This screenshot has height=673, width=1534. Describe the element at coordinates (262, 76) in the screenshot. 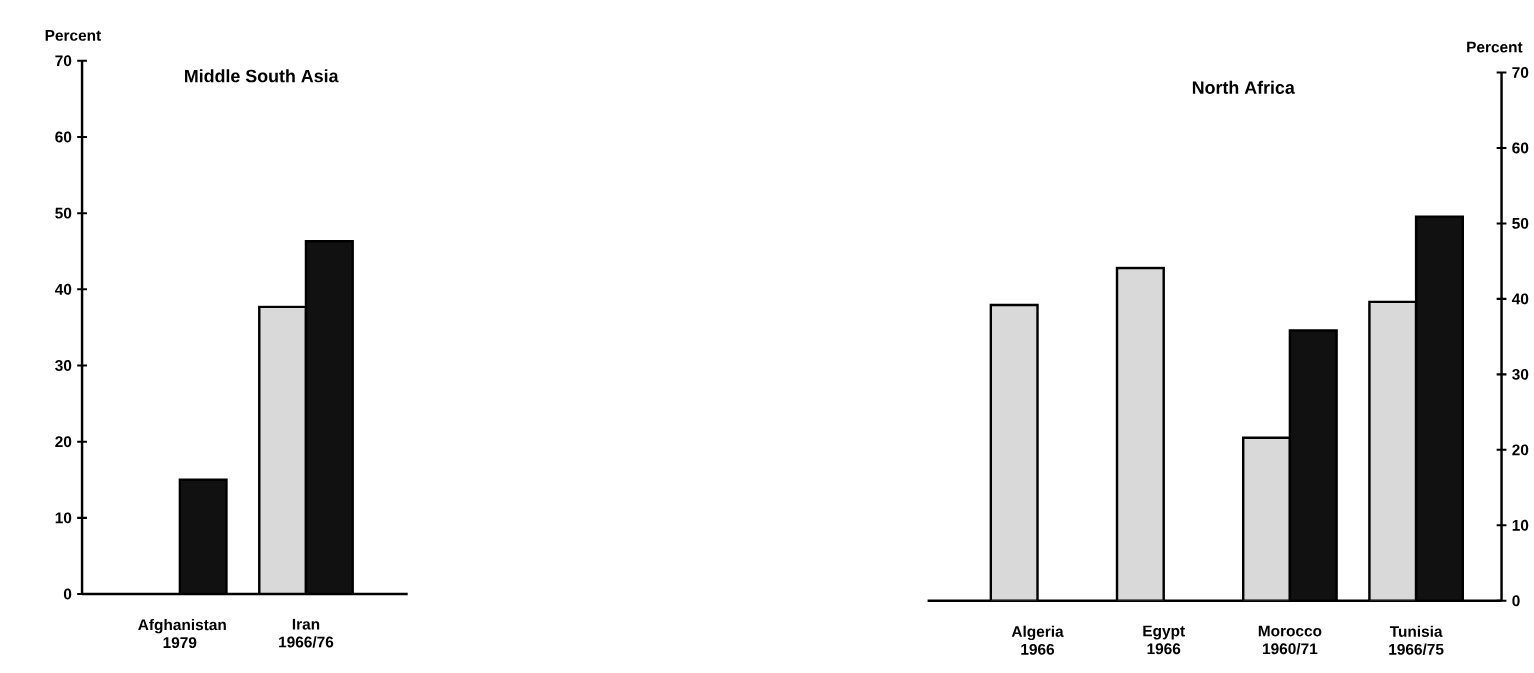

I see `chart-title: Middle South Asia` at that location.